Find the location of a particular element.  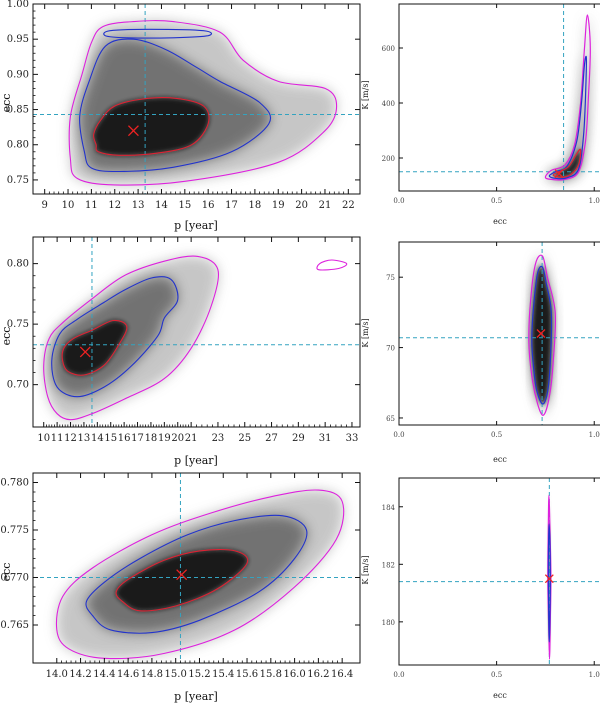

x-tick-label: 18 is located at coordinates (151, 438).